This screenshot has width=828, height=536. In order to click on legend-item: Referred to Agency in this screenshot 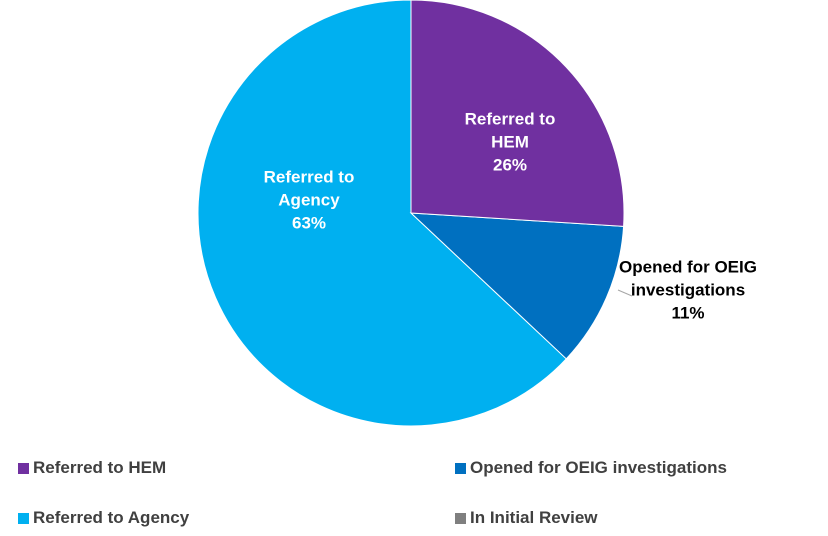, I will do `click(103, 518)`.